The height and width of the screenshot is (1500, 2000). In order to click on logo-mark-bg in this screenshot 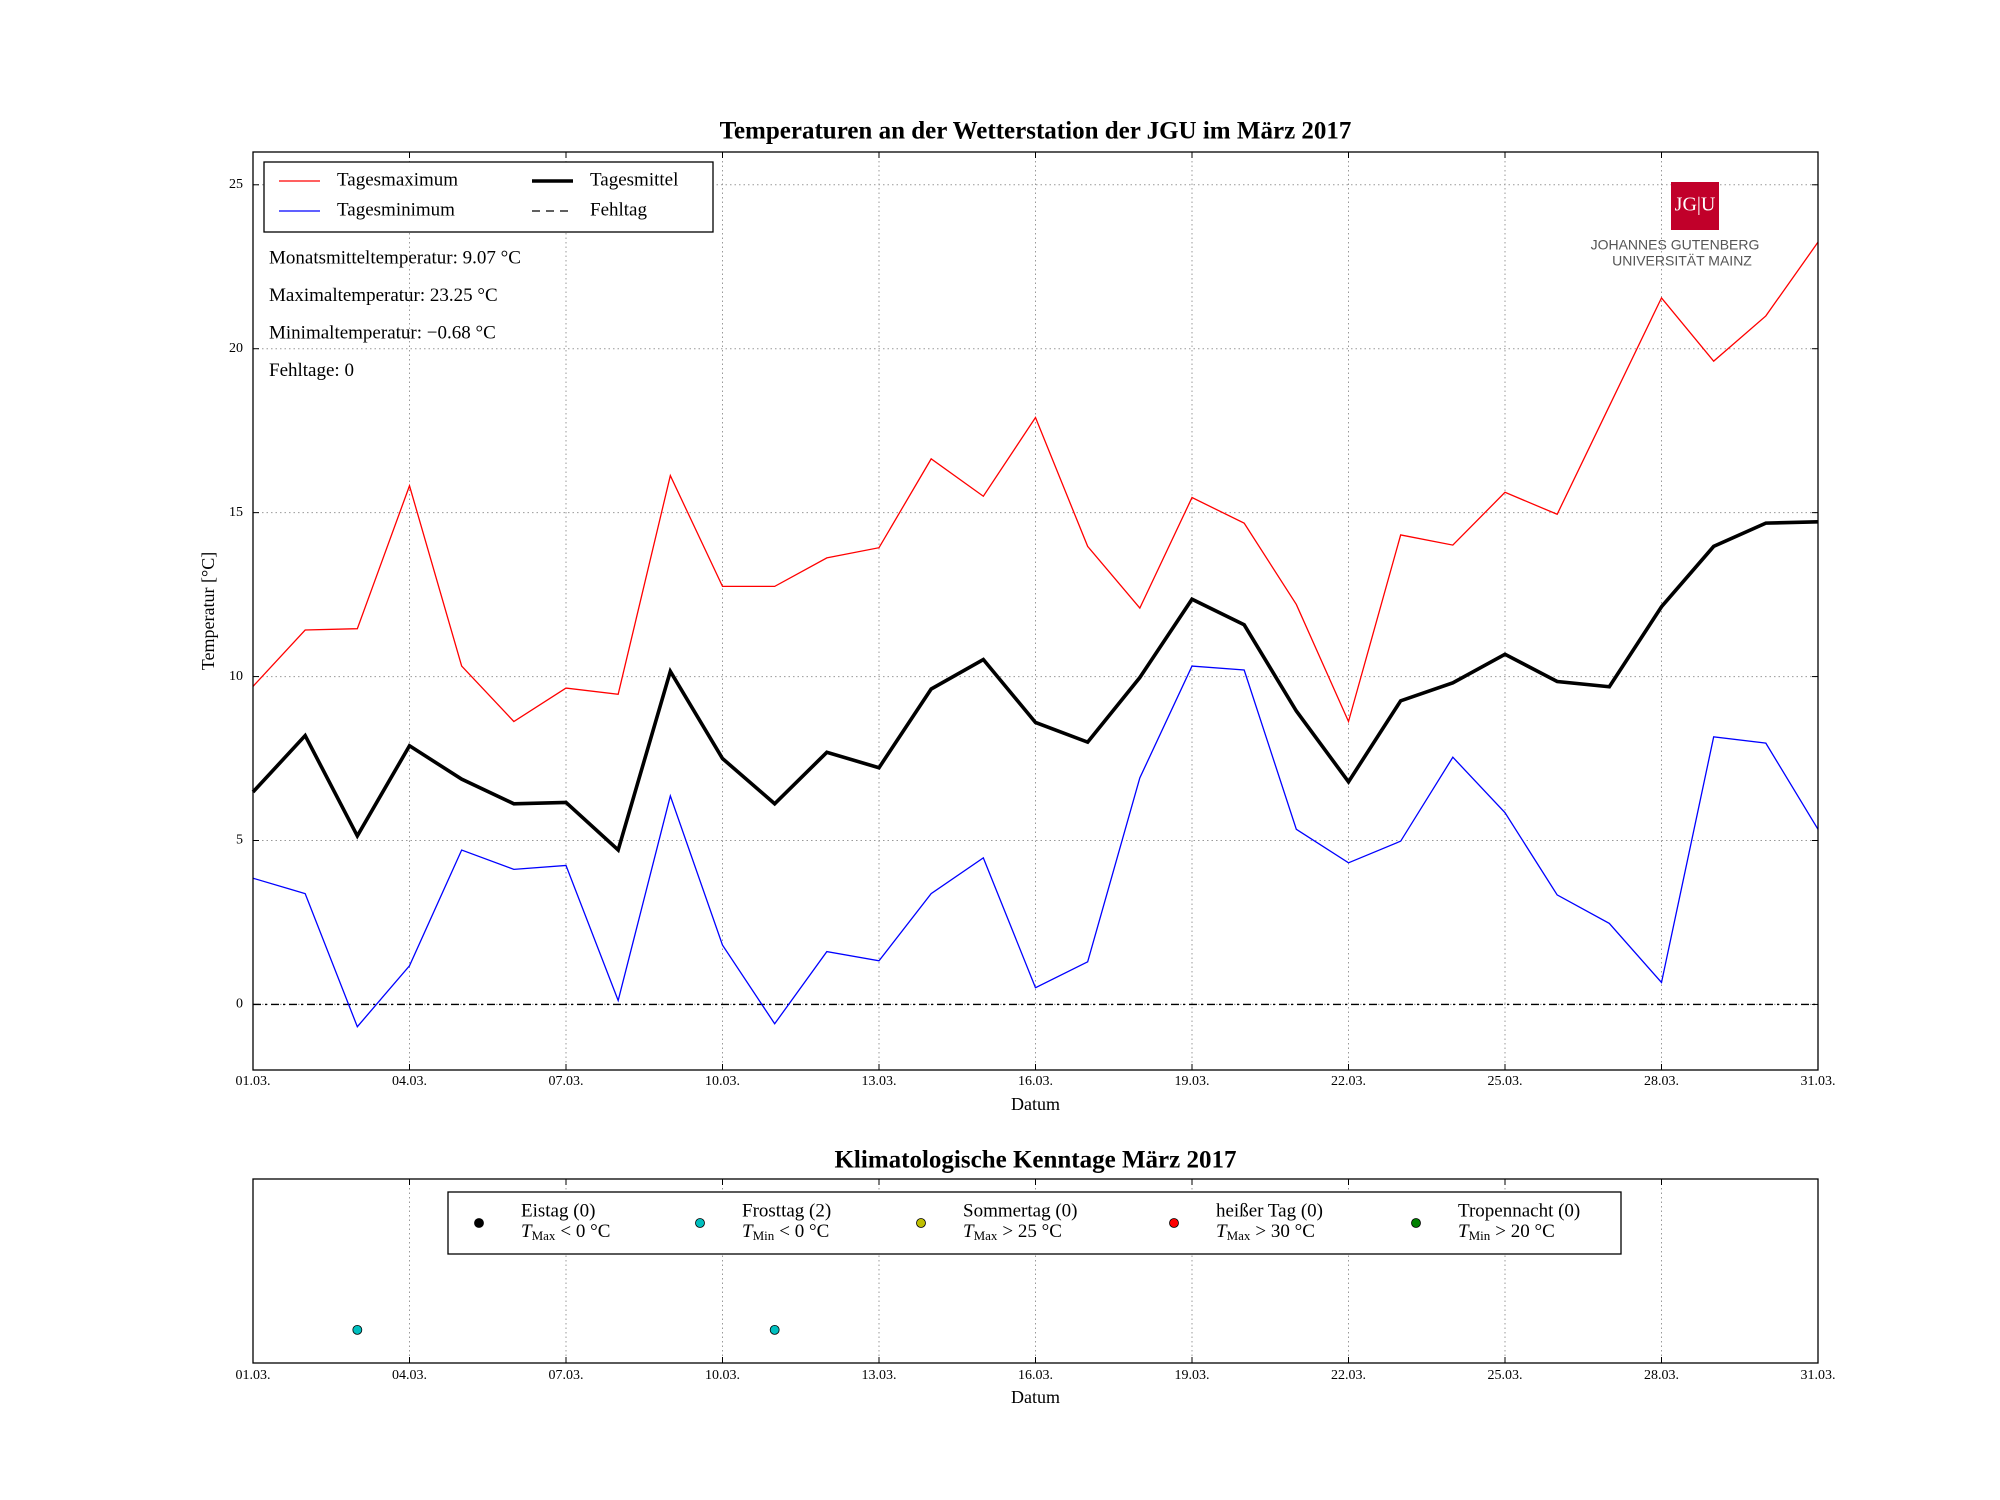, I will do `click(1695, 206)`.